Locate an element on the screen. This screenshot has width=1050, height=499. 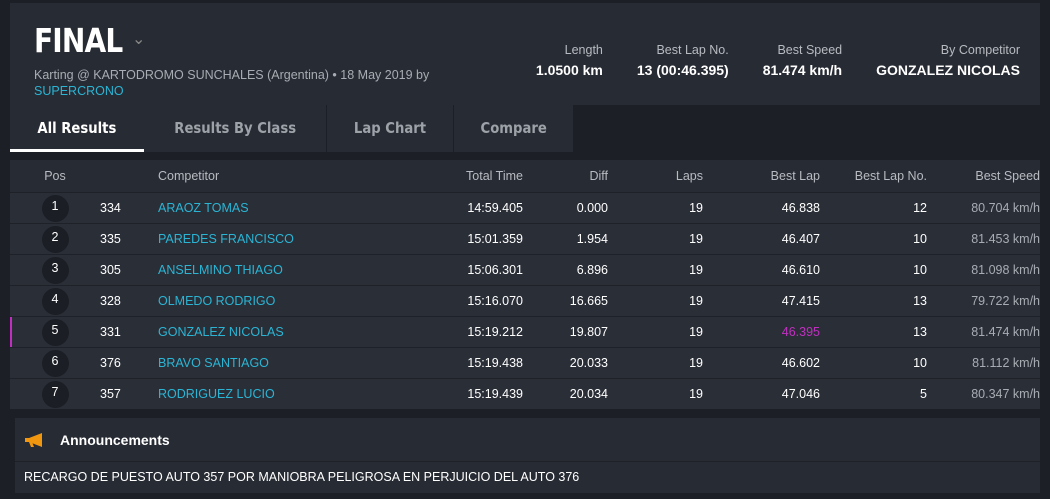
col-best-speed: Best Speed is located at coordinates (1007, 176).